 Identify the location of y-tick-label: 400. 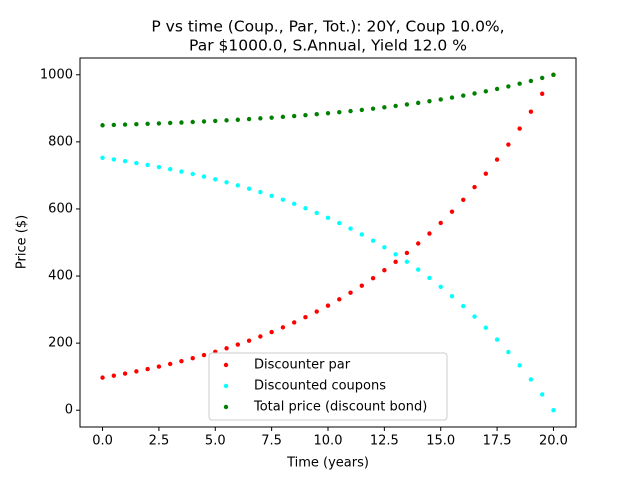
(60, 276).